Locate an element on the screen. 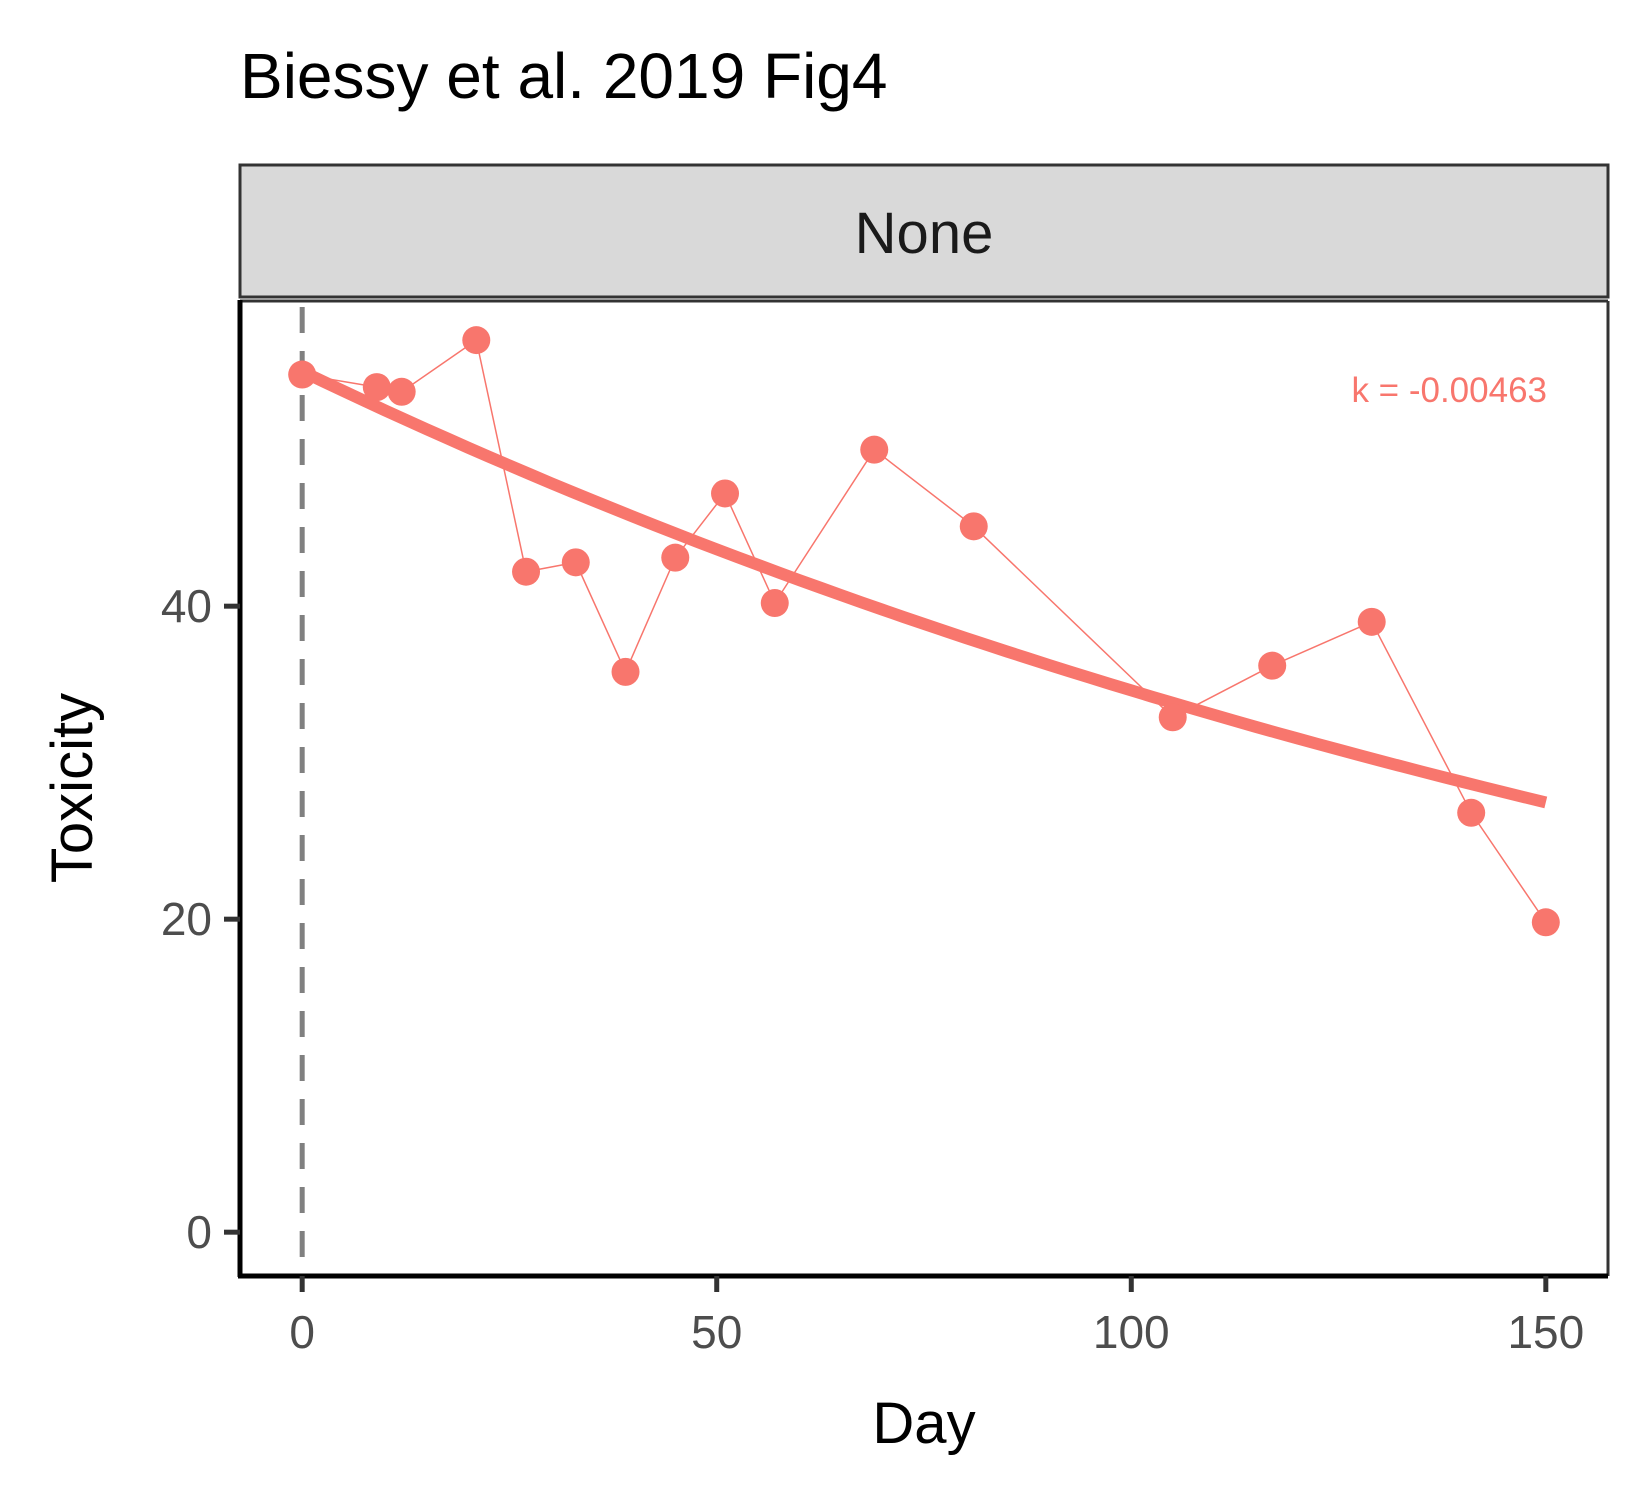 The height and width of the screenshot is (1500, 1650). y-axis-ticks: 0 20 40 is located at coordinates (200, 919).